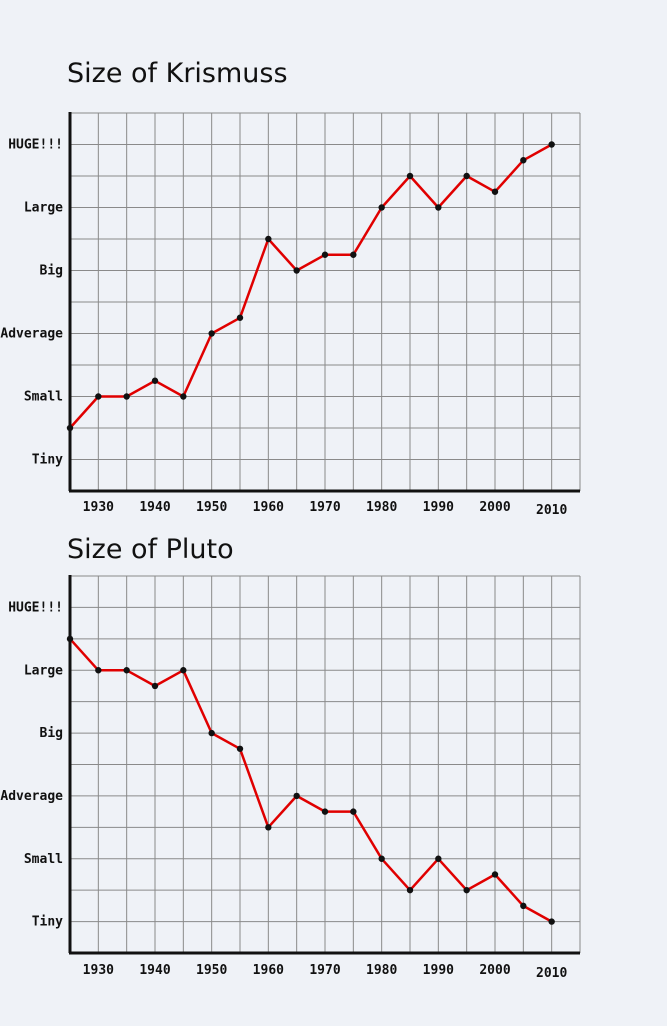  I want to click on chart-title: Size of Pluto, so click(150, 549).